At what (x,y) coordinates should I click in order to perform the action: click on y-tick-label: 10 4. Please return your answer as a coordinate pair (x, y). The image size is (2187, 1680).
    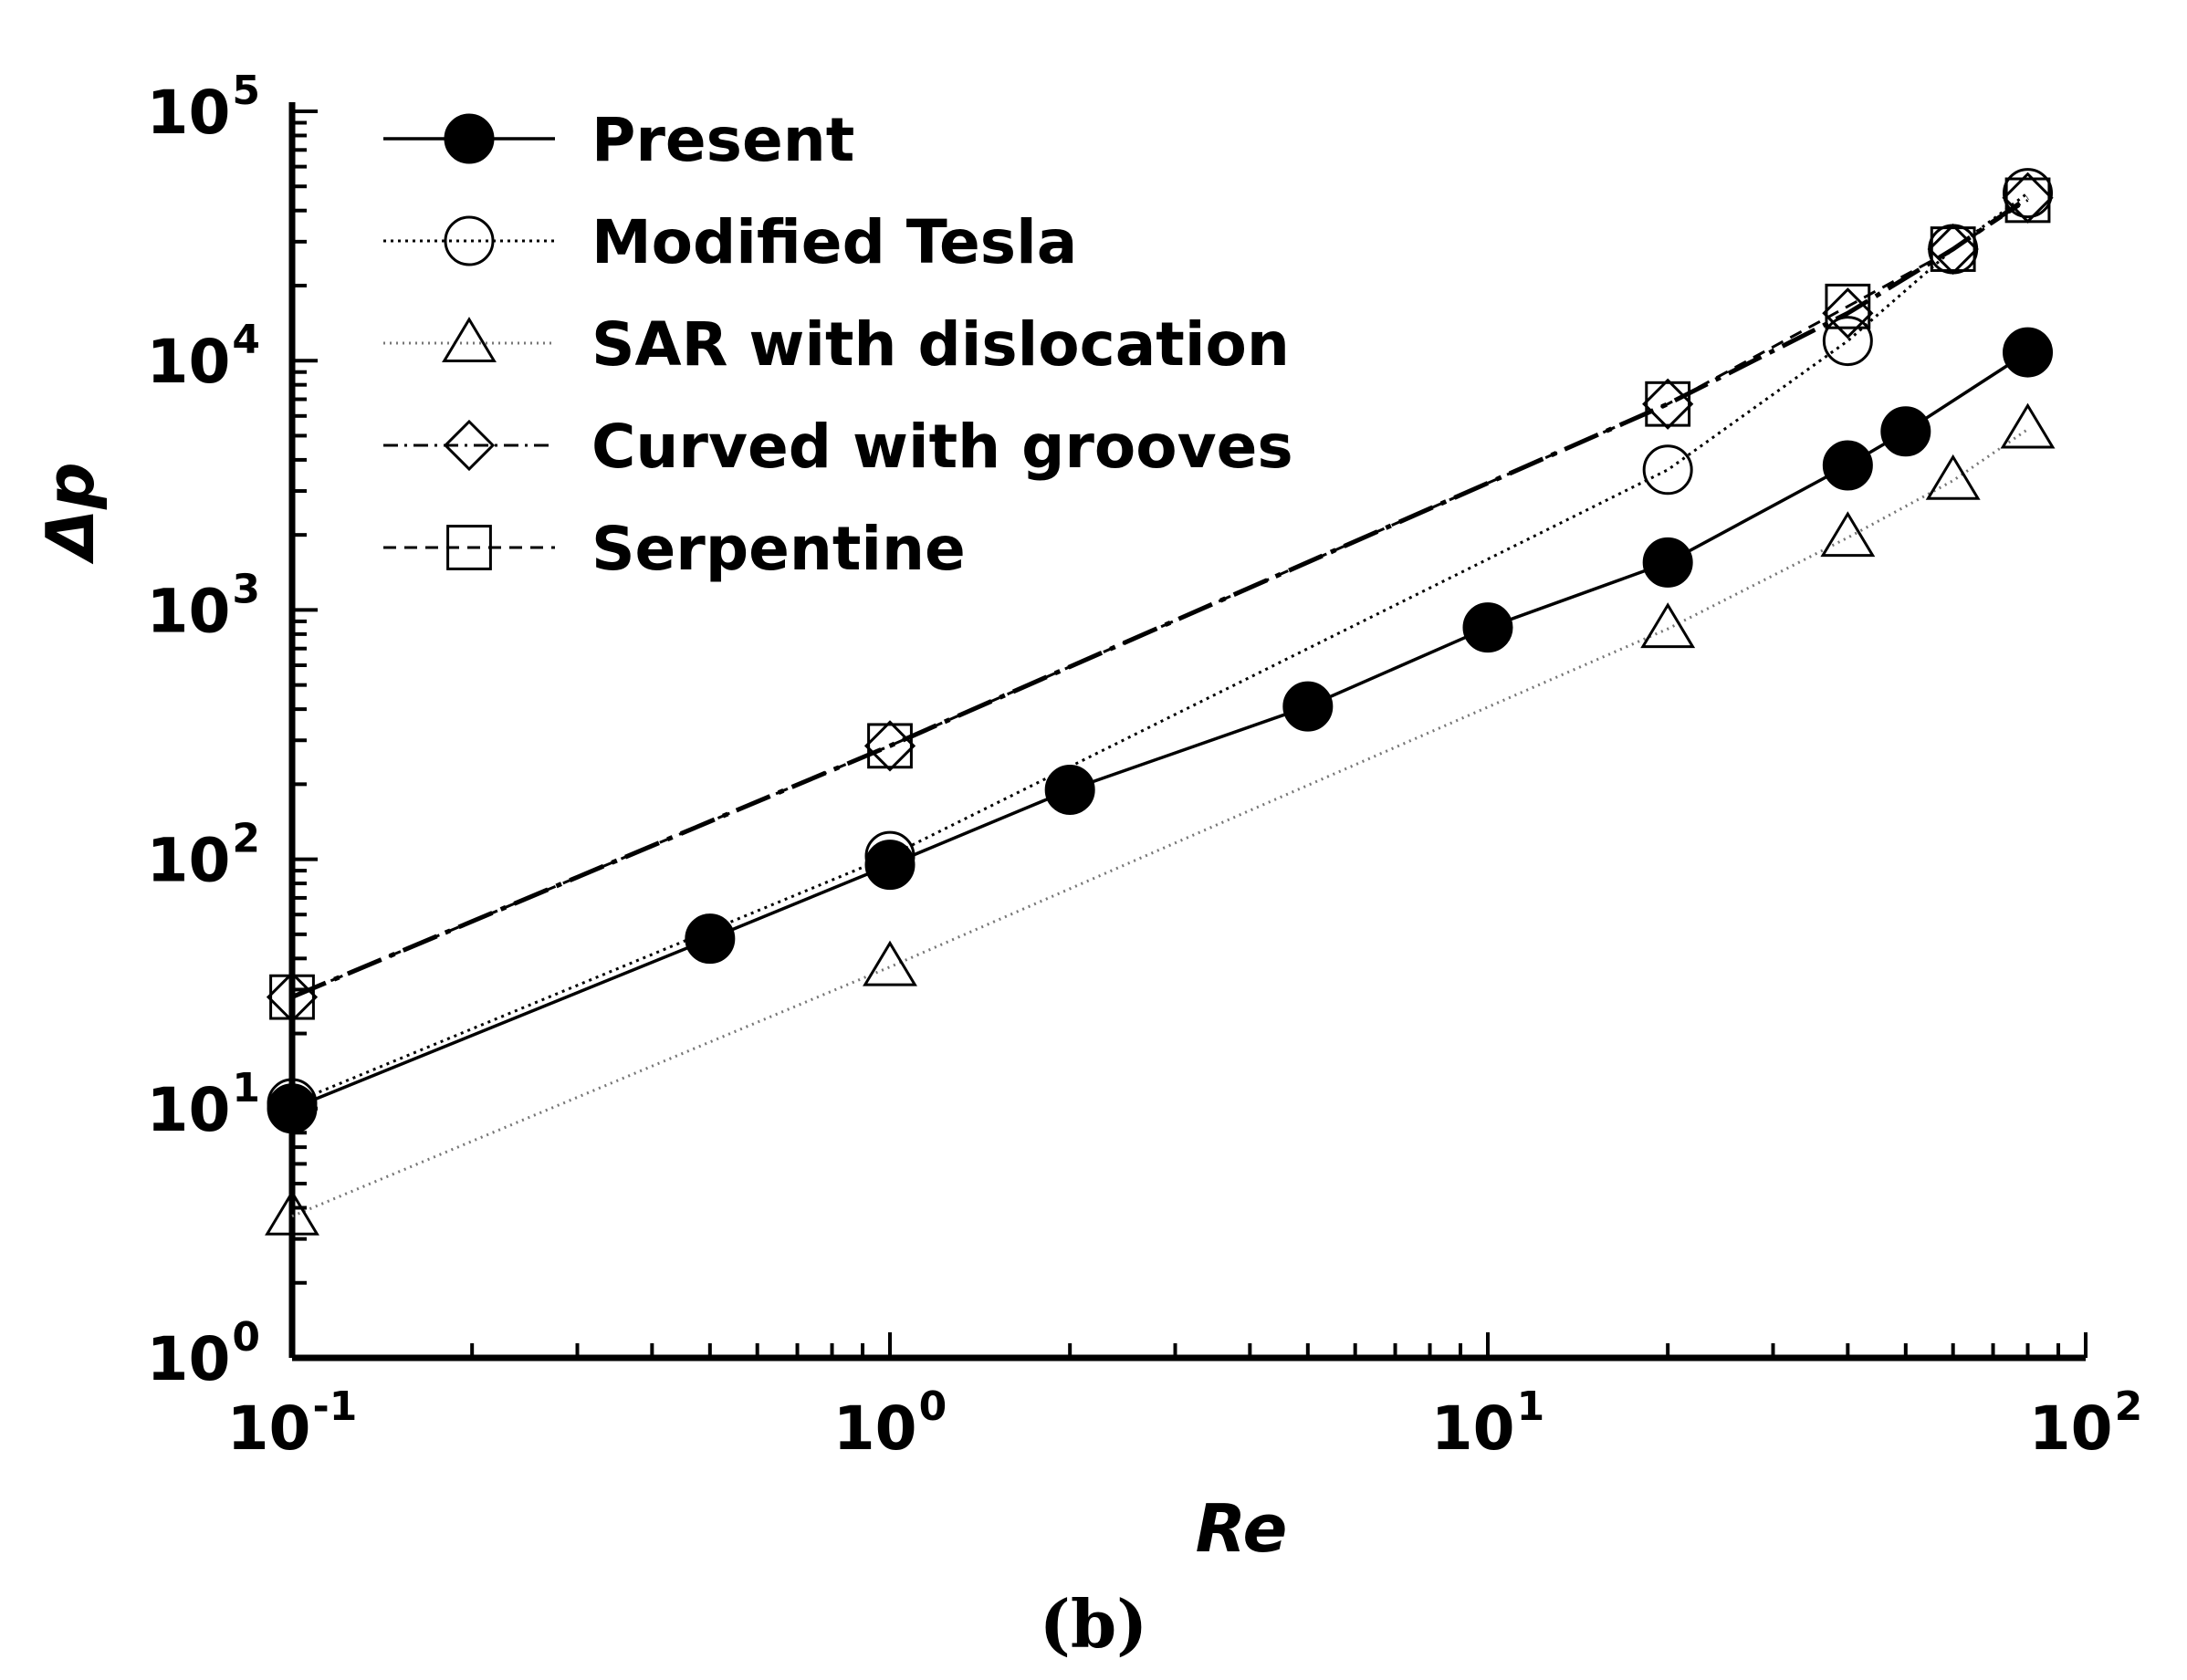
    Looking at the image, I should click on (203, 357).